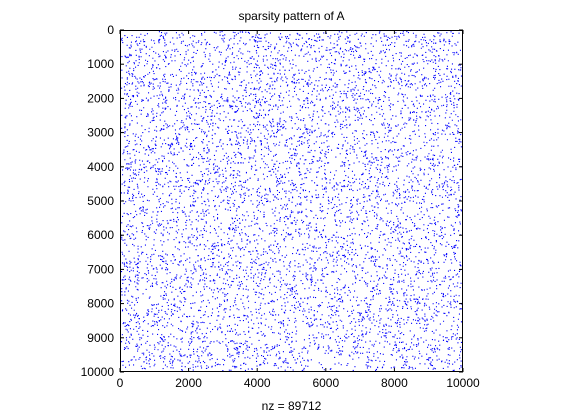 This screenshot has width=561, height=420. What do you see at coordinates (257, 383) in the screenshot?
I see `x-tick-label: 4000` at bounding box center [257, 383].